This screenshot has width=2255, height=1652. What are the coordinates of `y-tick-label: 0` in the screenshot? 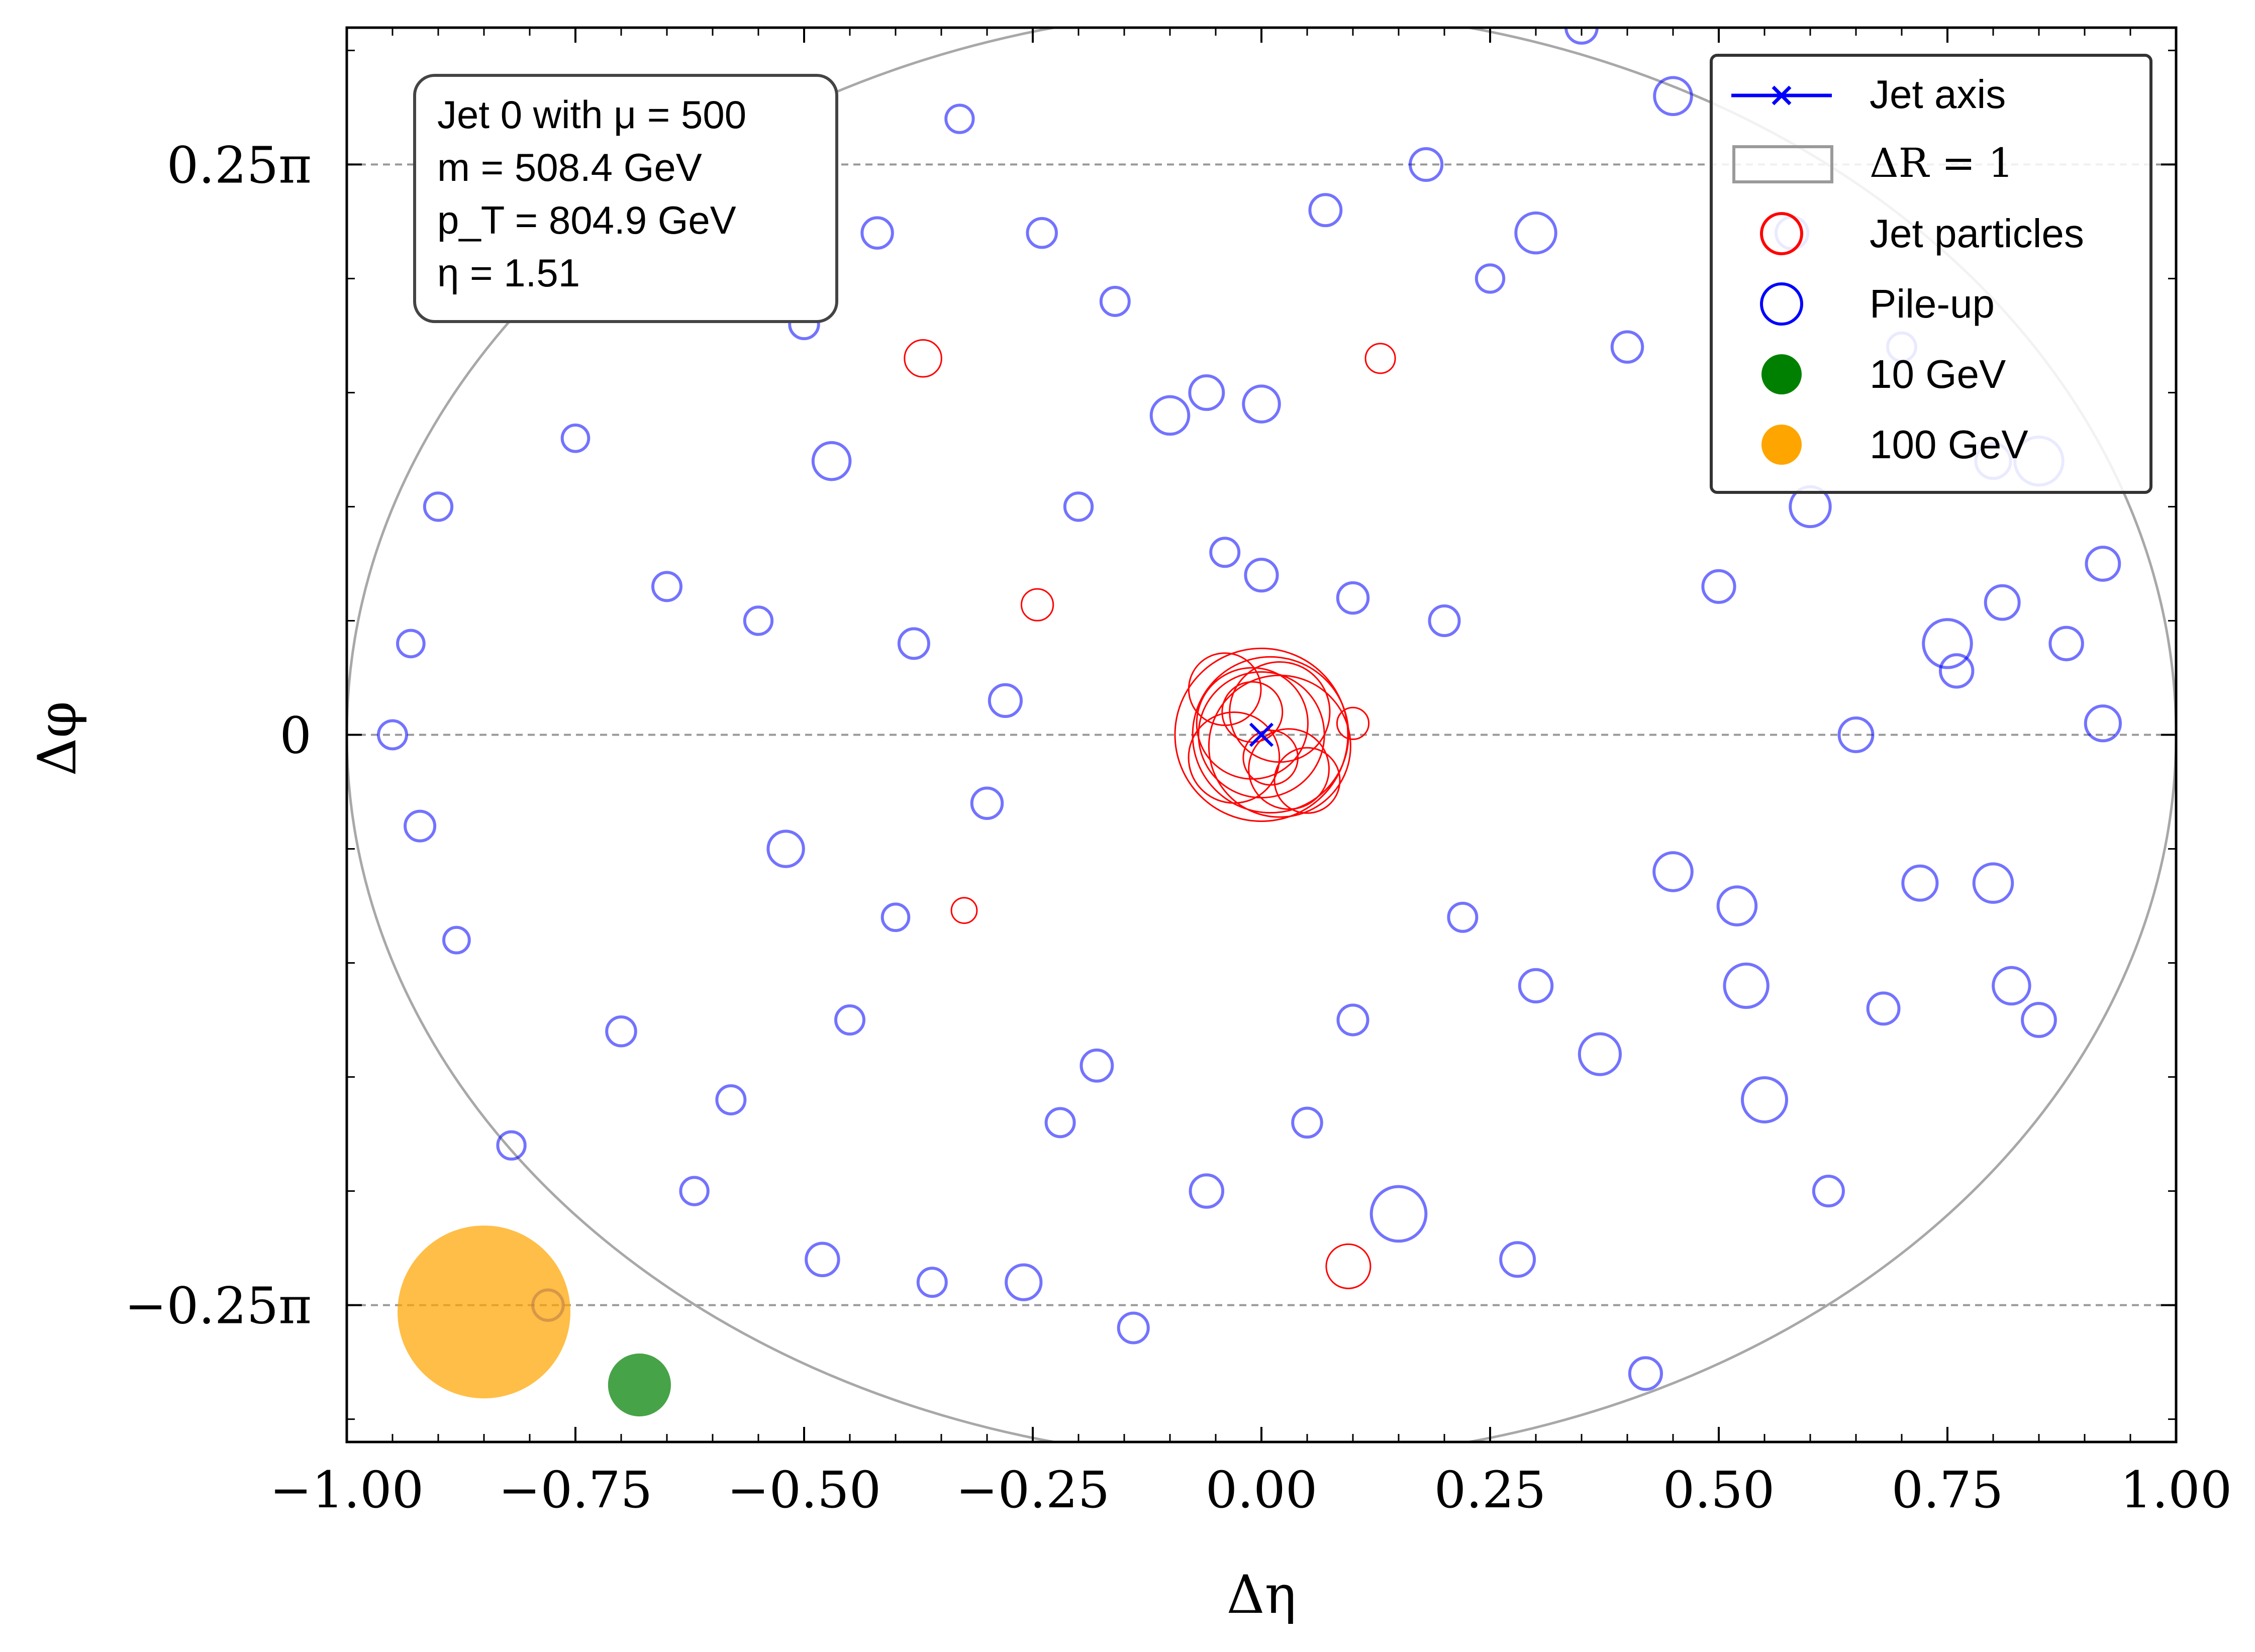 It's located at (296, 735).